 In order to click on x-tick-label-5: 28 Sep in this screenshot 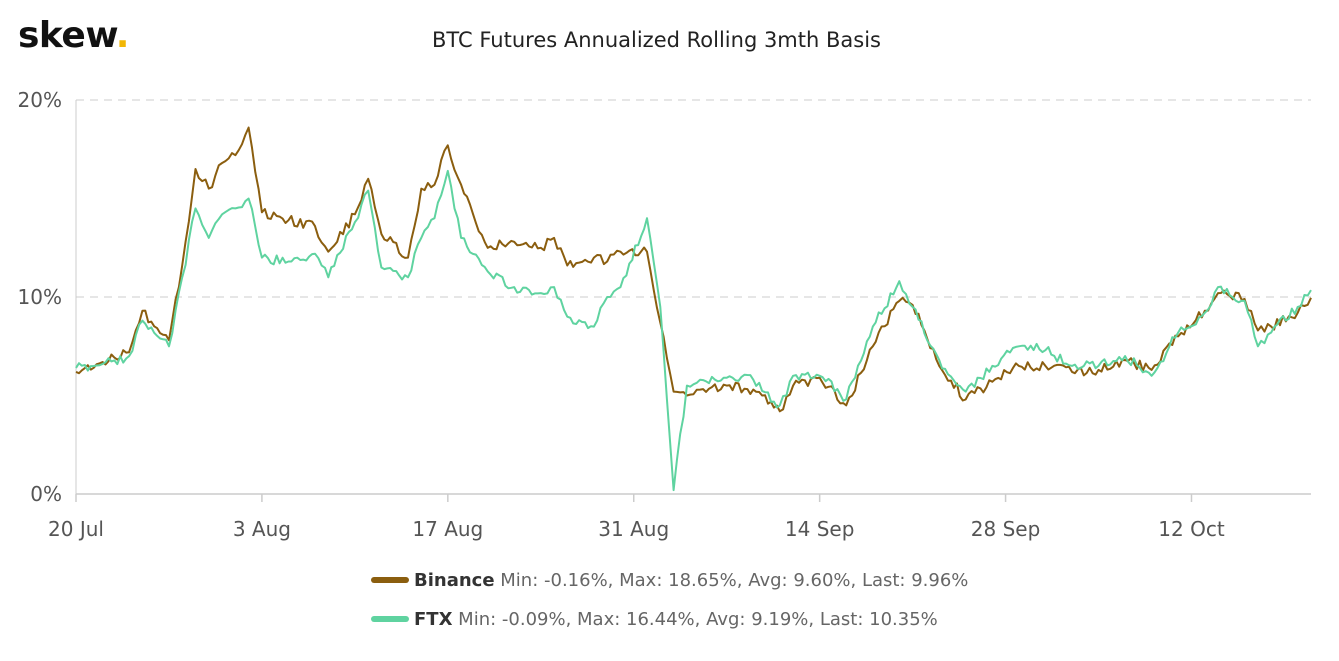, I will do `click(1006, 529)`.